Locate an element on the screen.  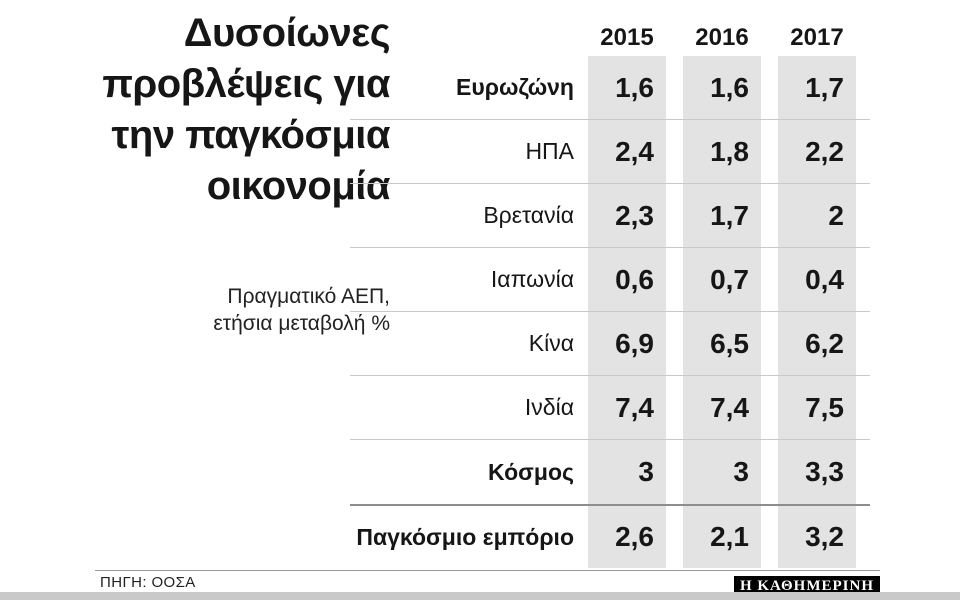
table-row-china: Κίνα 6,9 6,5 6,2 is located at coordinates (610, 344).